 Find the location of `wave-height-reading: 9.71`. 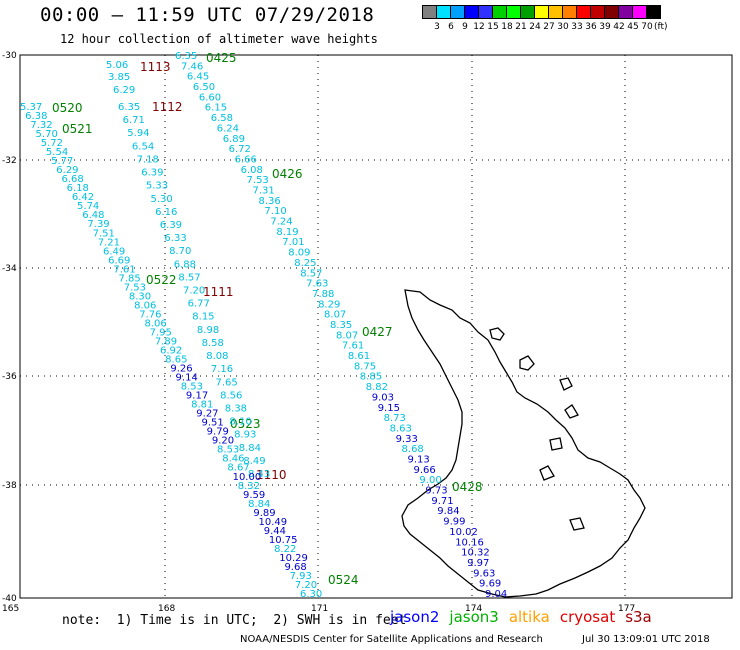

wave-height-reading: 9.71 is located at coordinates (442, 501).